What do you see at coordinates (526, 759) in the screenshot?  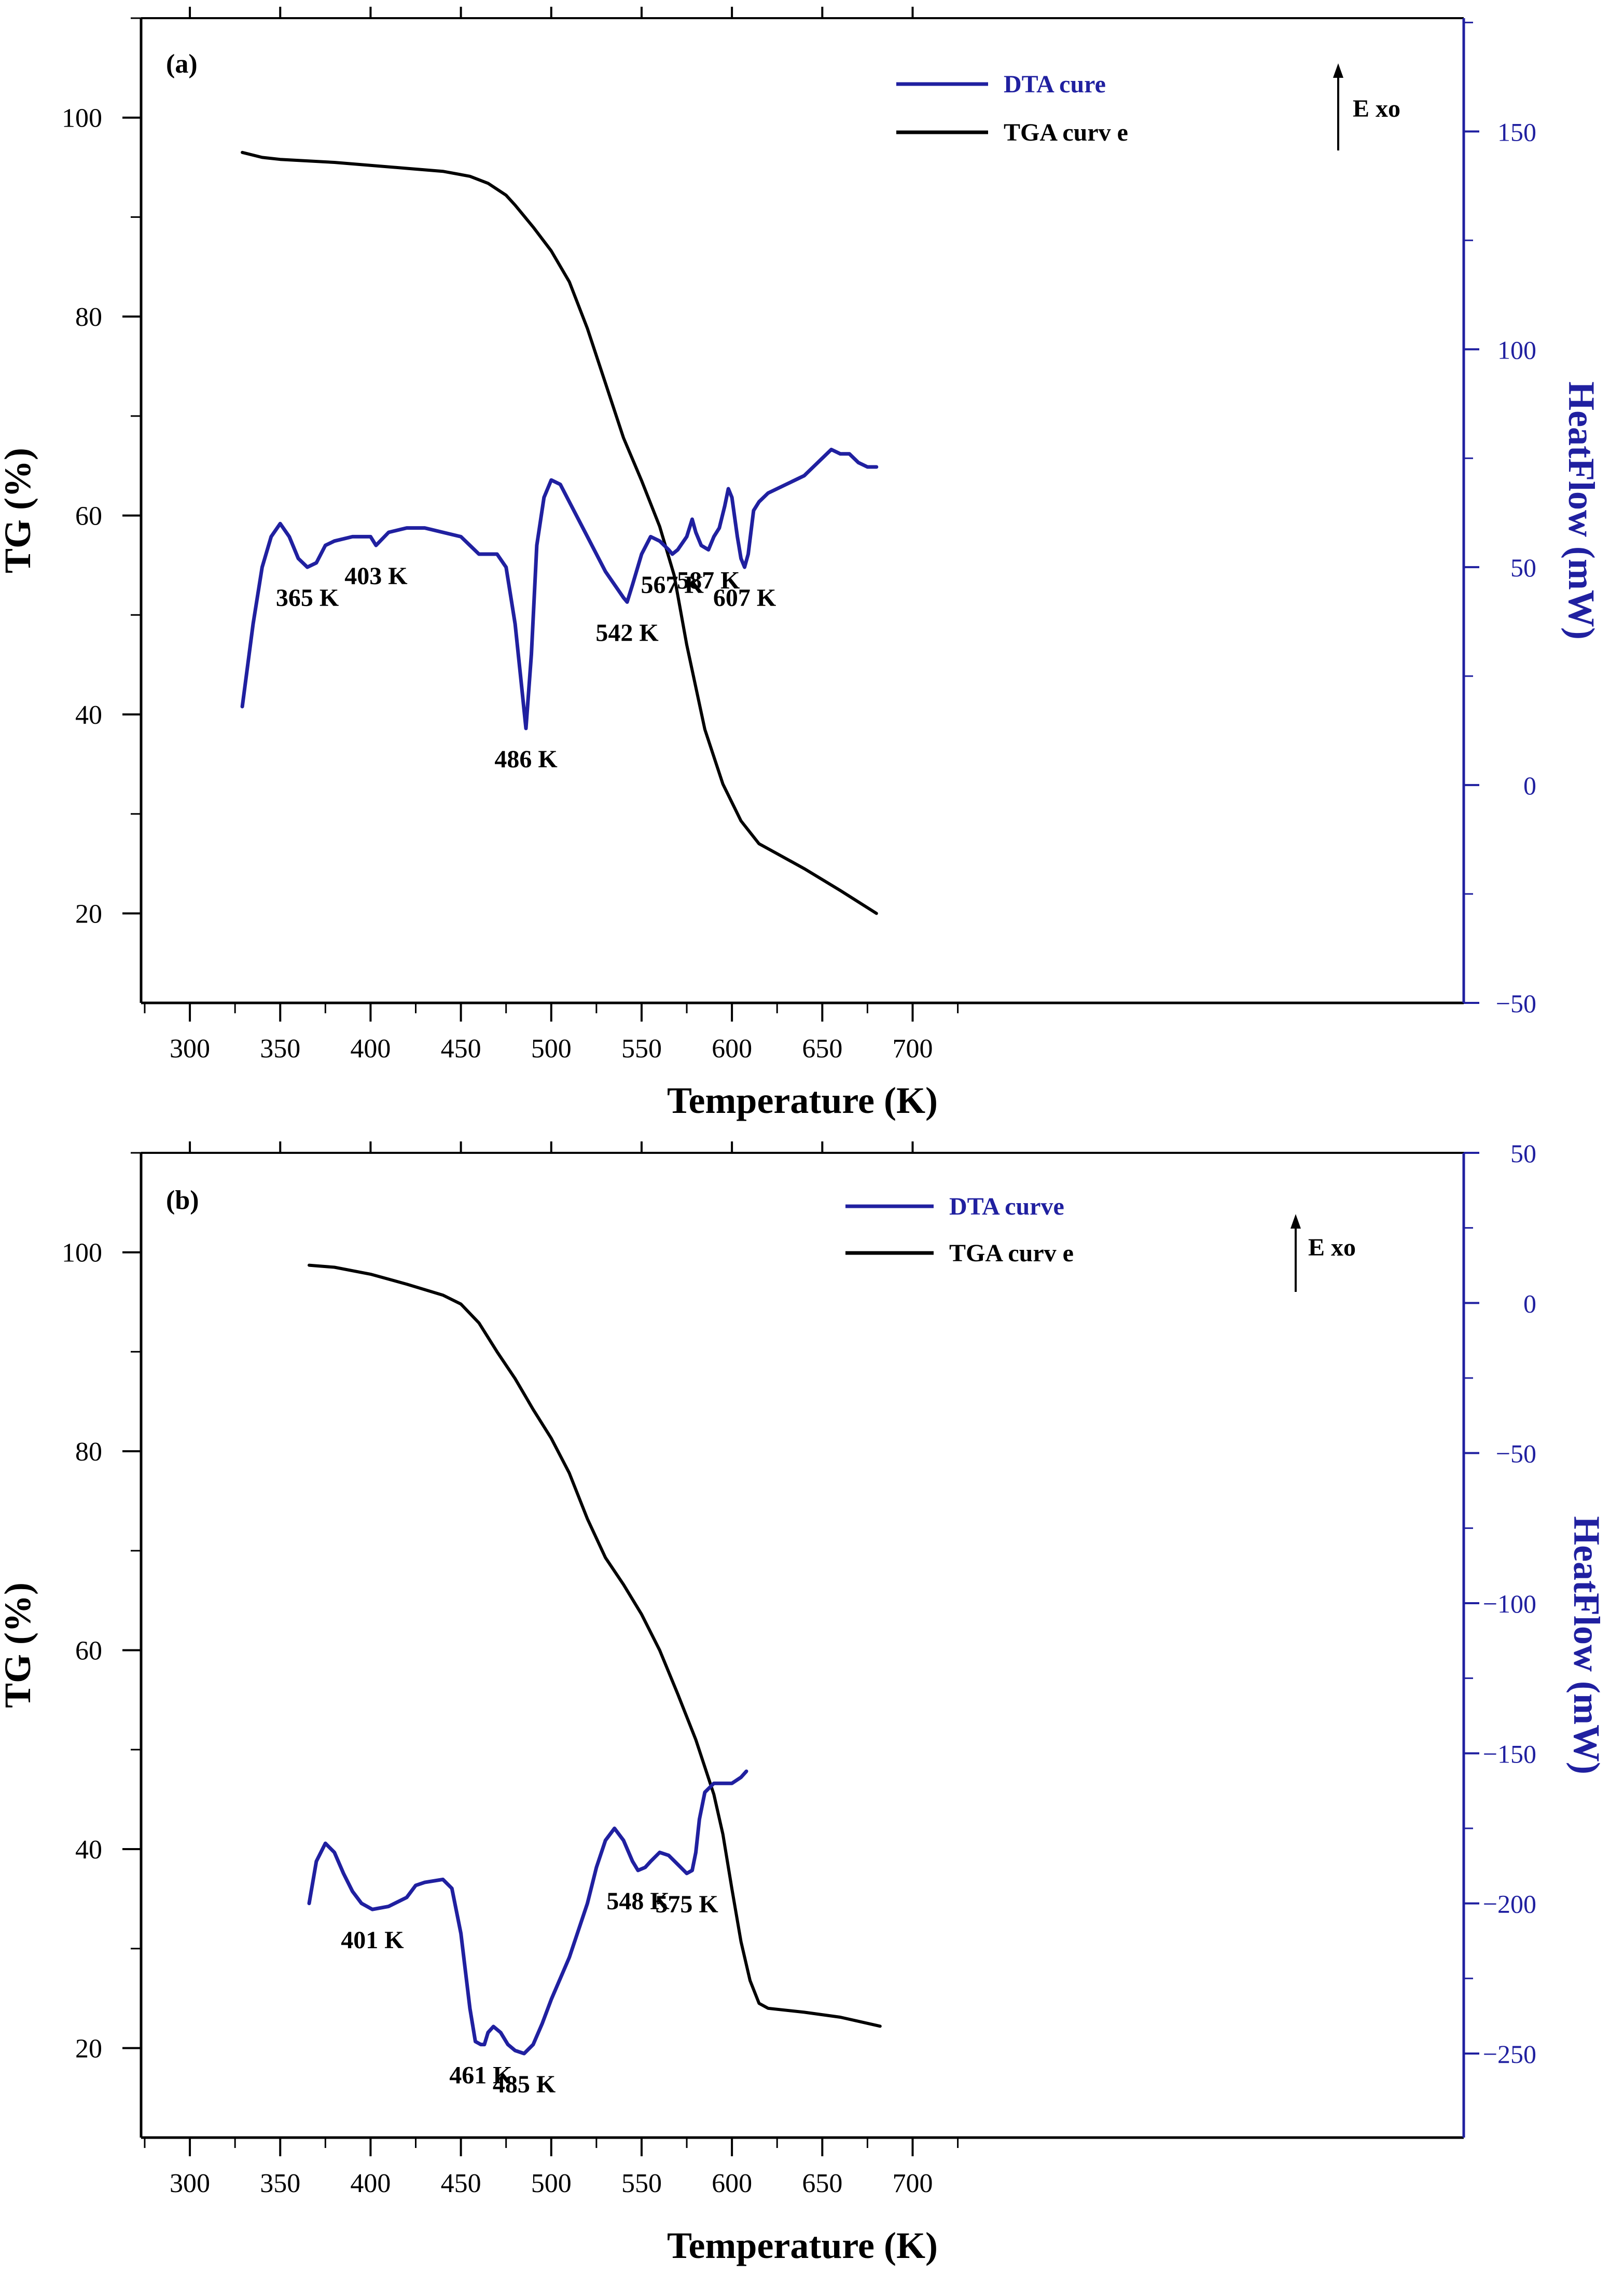 I see `peak-annotation-label: 486 K` at bounding box center [526, 759].